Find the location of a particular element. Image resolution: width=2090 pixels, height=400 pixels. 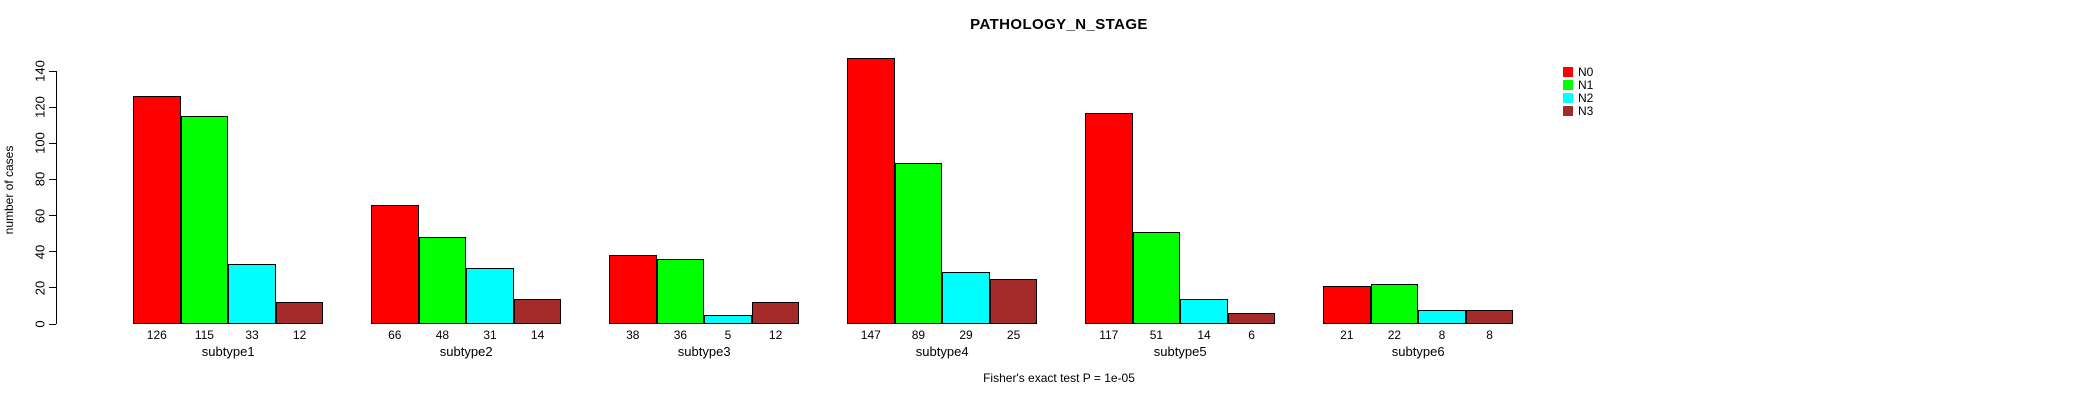

legend-swatch-n3 is located at coordinates (1568, 110).